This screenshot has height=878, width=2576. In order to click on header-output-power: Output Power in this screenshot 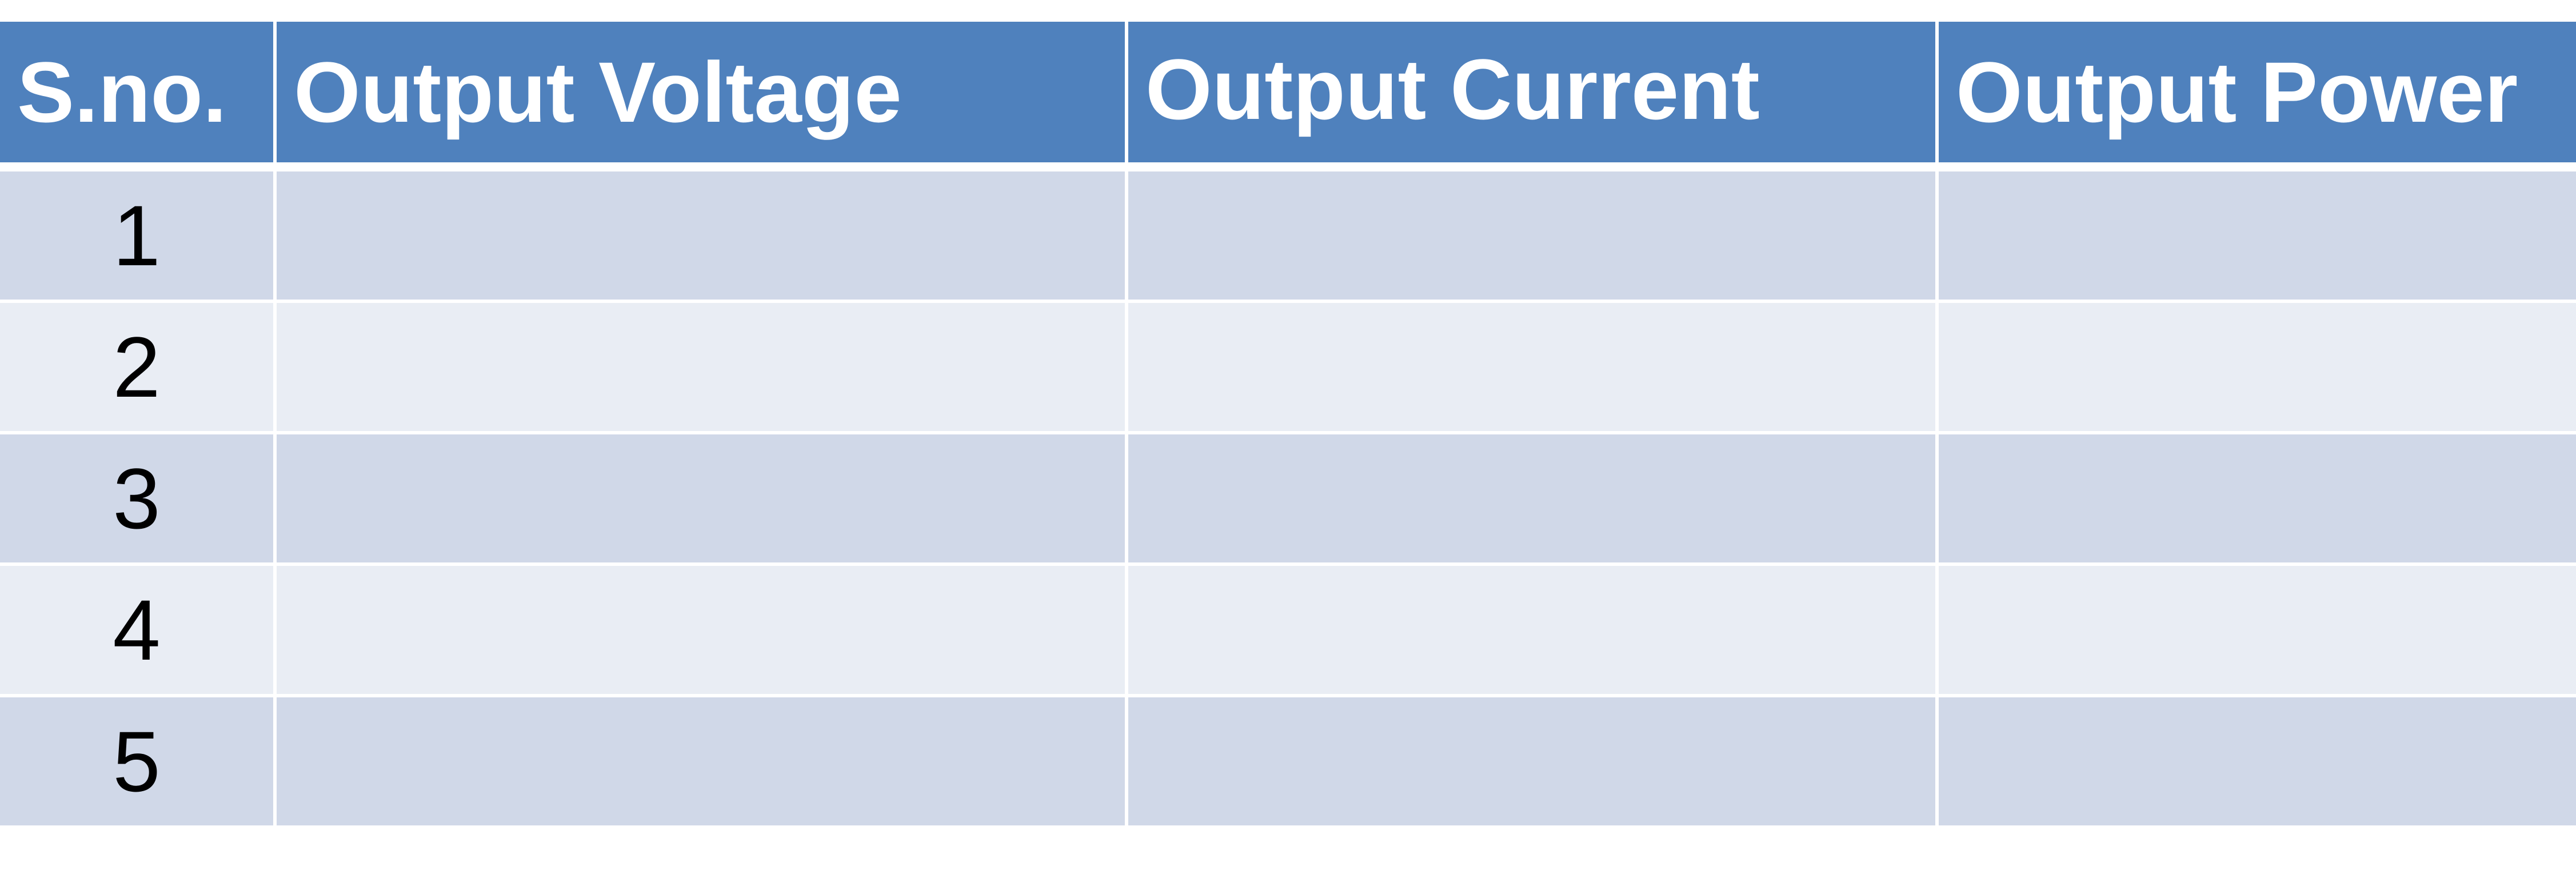, I will do `click(2257, 97)`.